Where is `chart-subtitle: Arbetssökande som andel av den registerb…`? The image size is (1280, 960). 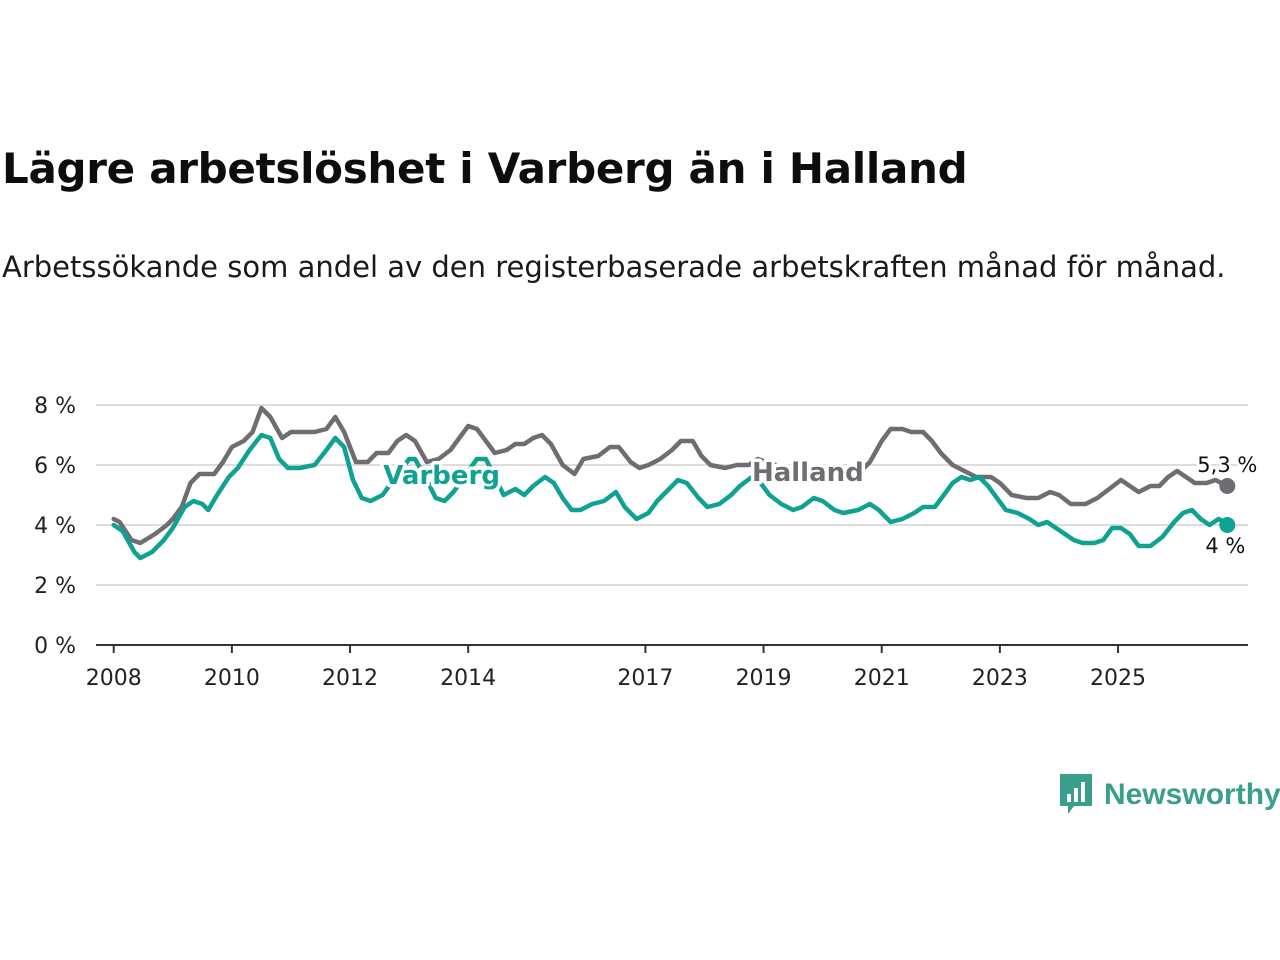 chart-subtitle: Arbetssökande som andel av den registerb… is located at coordinates (614, 267).